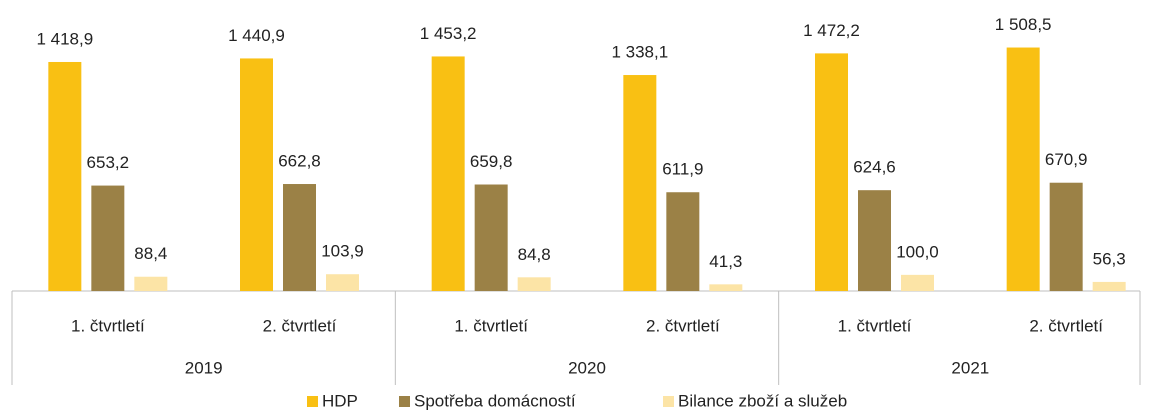 This screenshot has height=410, width=1152. What do you see at coordinates (342, 251) in the screenshot?
I see `data-label: 103,9` at bounding box center [342, 251].